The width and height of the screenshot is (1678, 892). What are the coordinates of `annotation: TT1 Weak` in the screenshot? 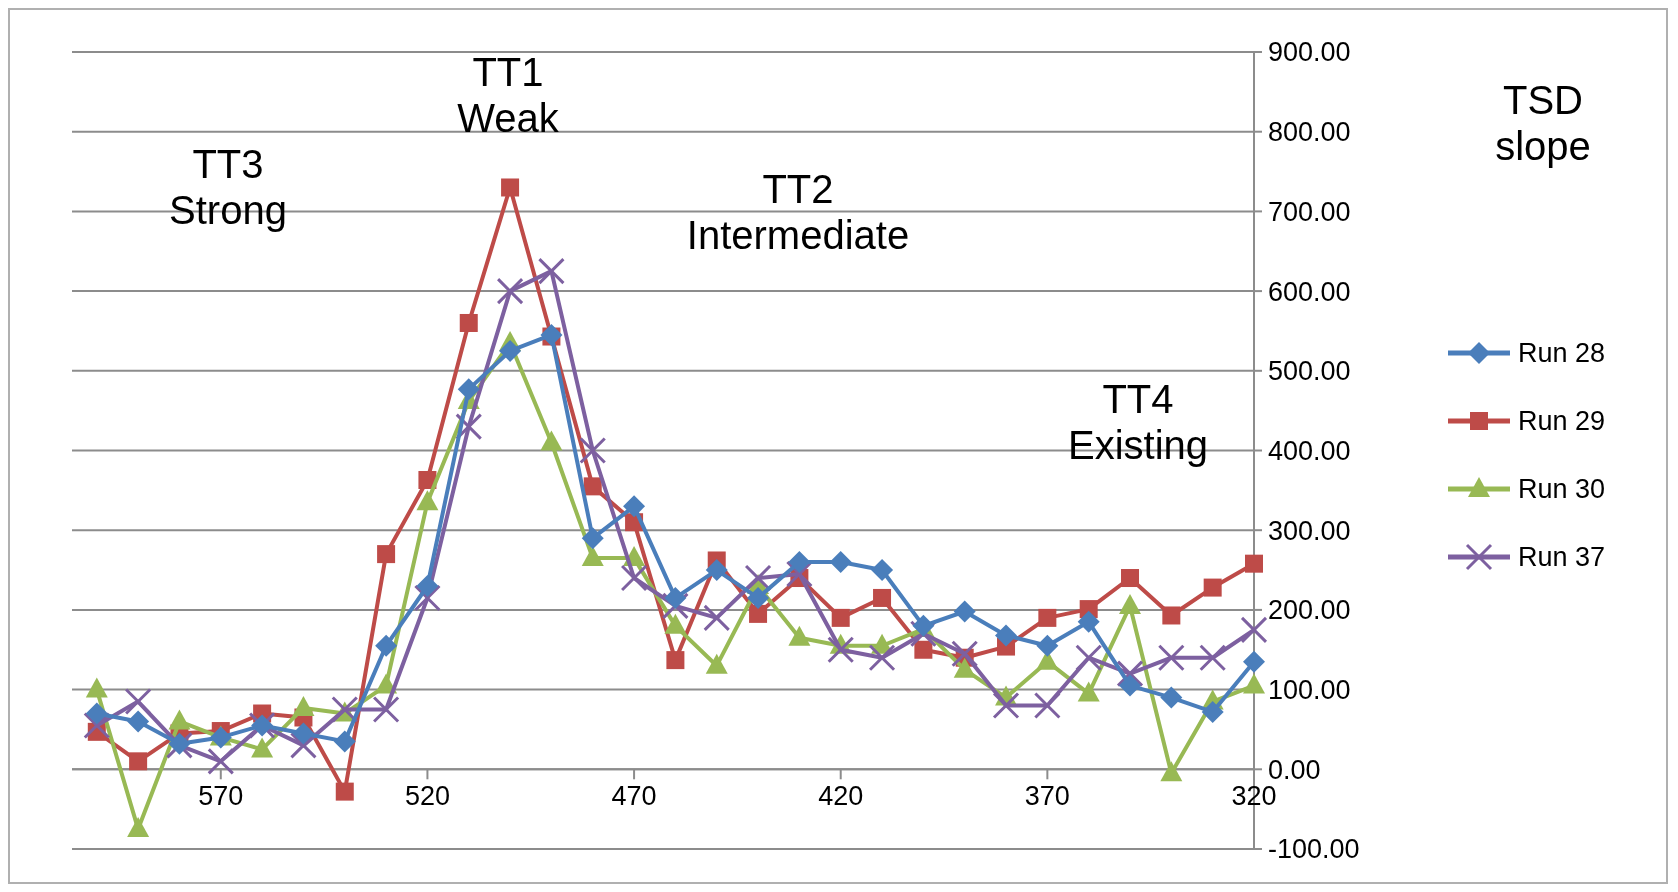 It's located at (508, 95).